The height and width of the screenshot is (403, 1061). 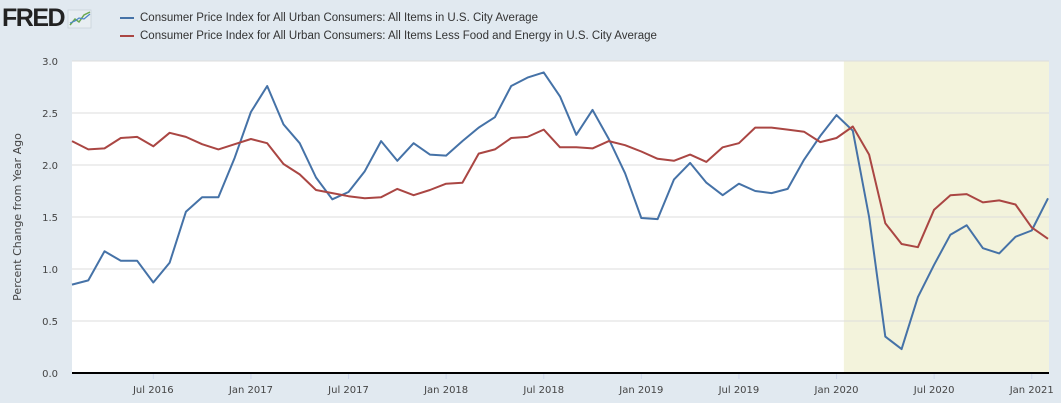 I want to click on y-tick-label: 1.0, so click(x=50, y=270).